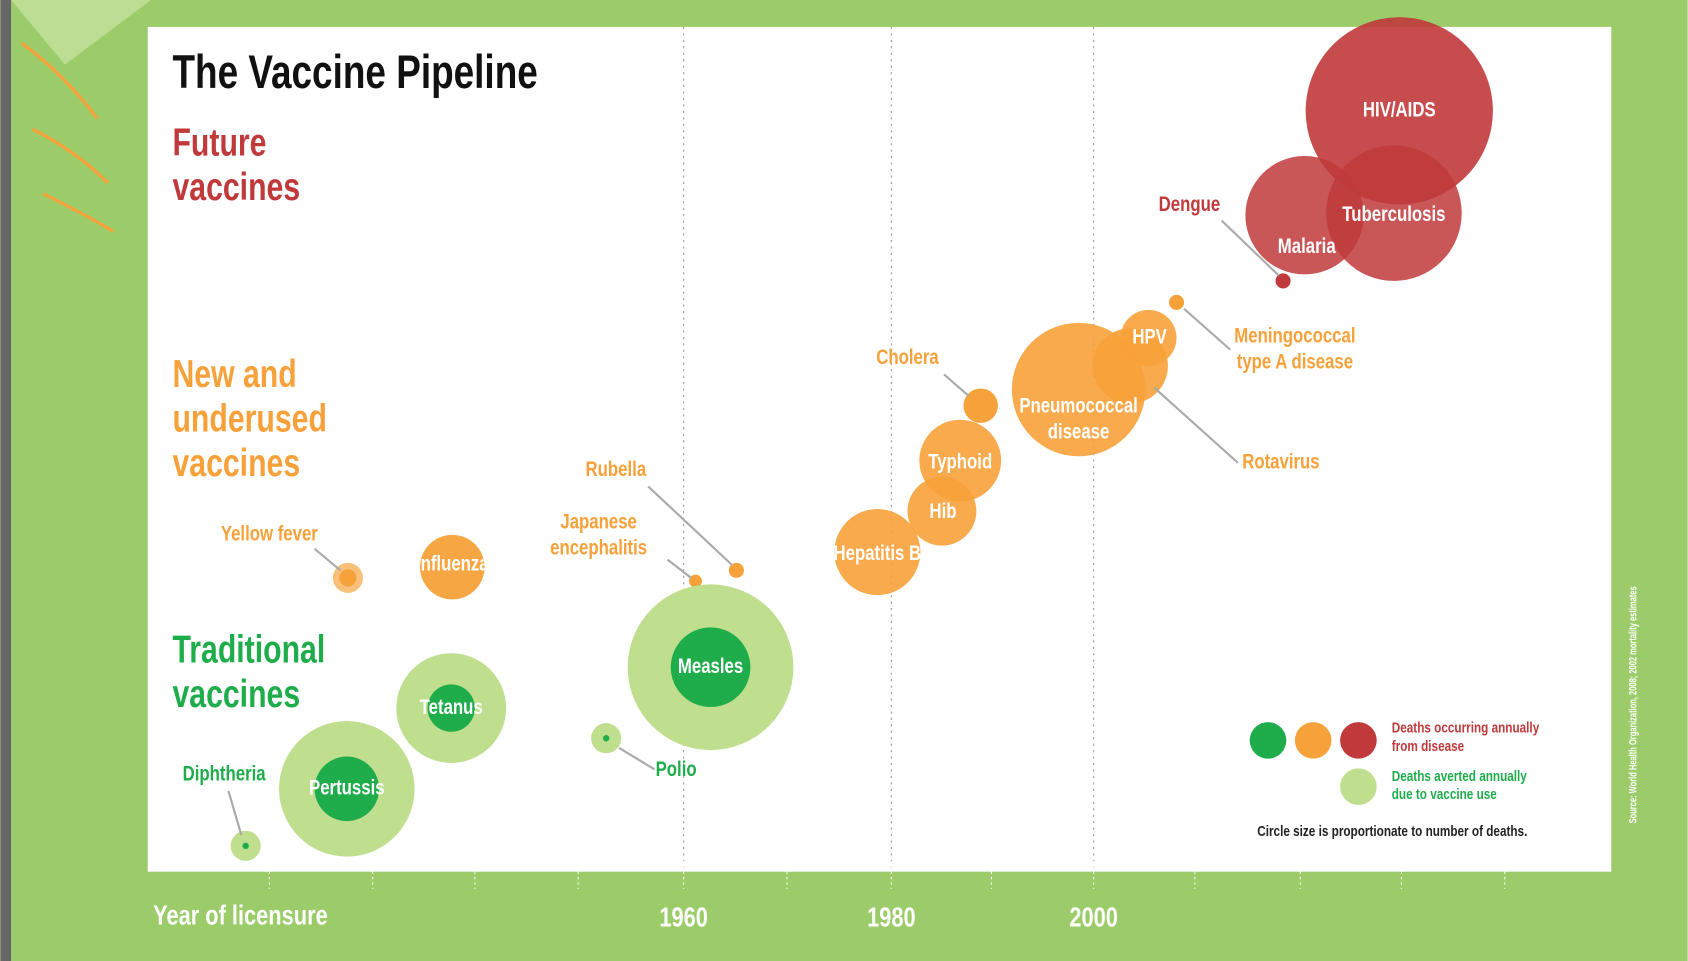 The image size is (1688, 961). Describe the element at coordinates (1190, 204) in the screenshot. I see `vaccine-label: Dengue` at that location.